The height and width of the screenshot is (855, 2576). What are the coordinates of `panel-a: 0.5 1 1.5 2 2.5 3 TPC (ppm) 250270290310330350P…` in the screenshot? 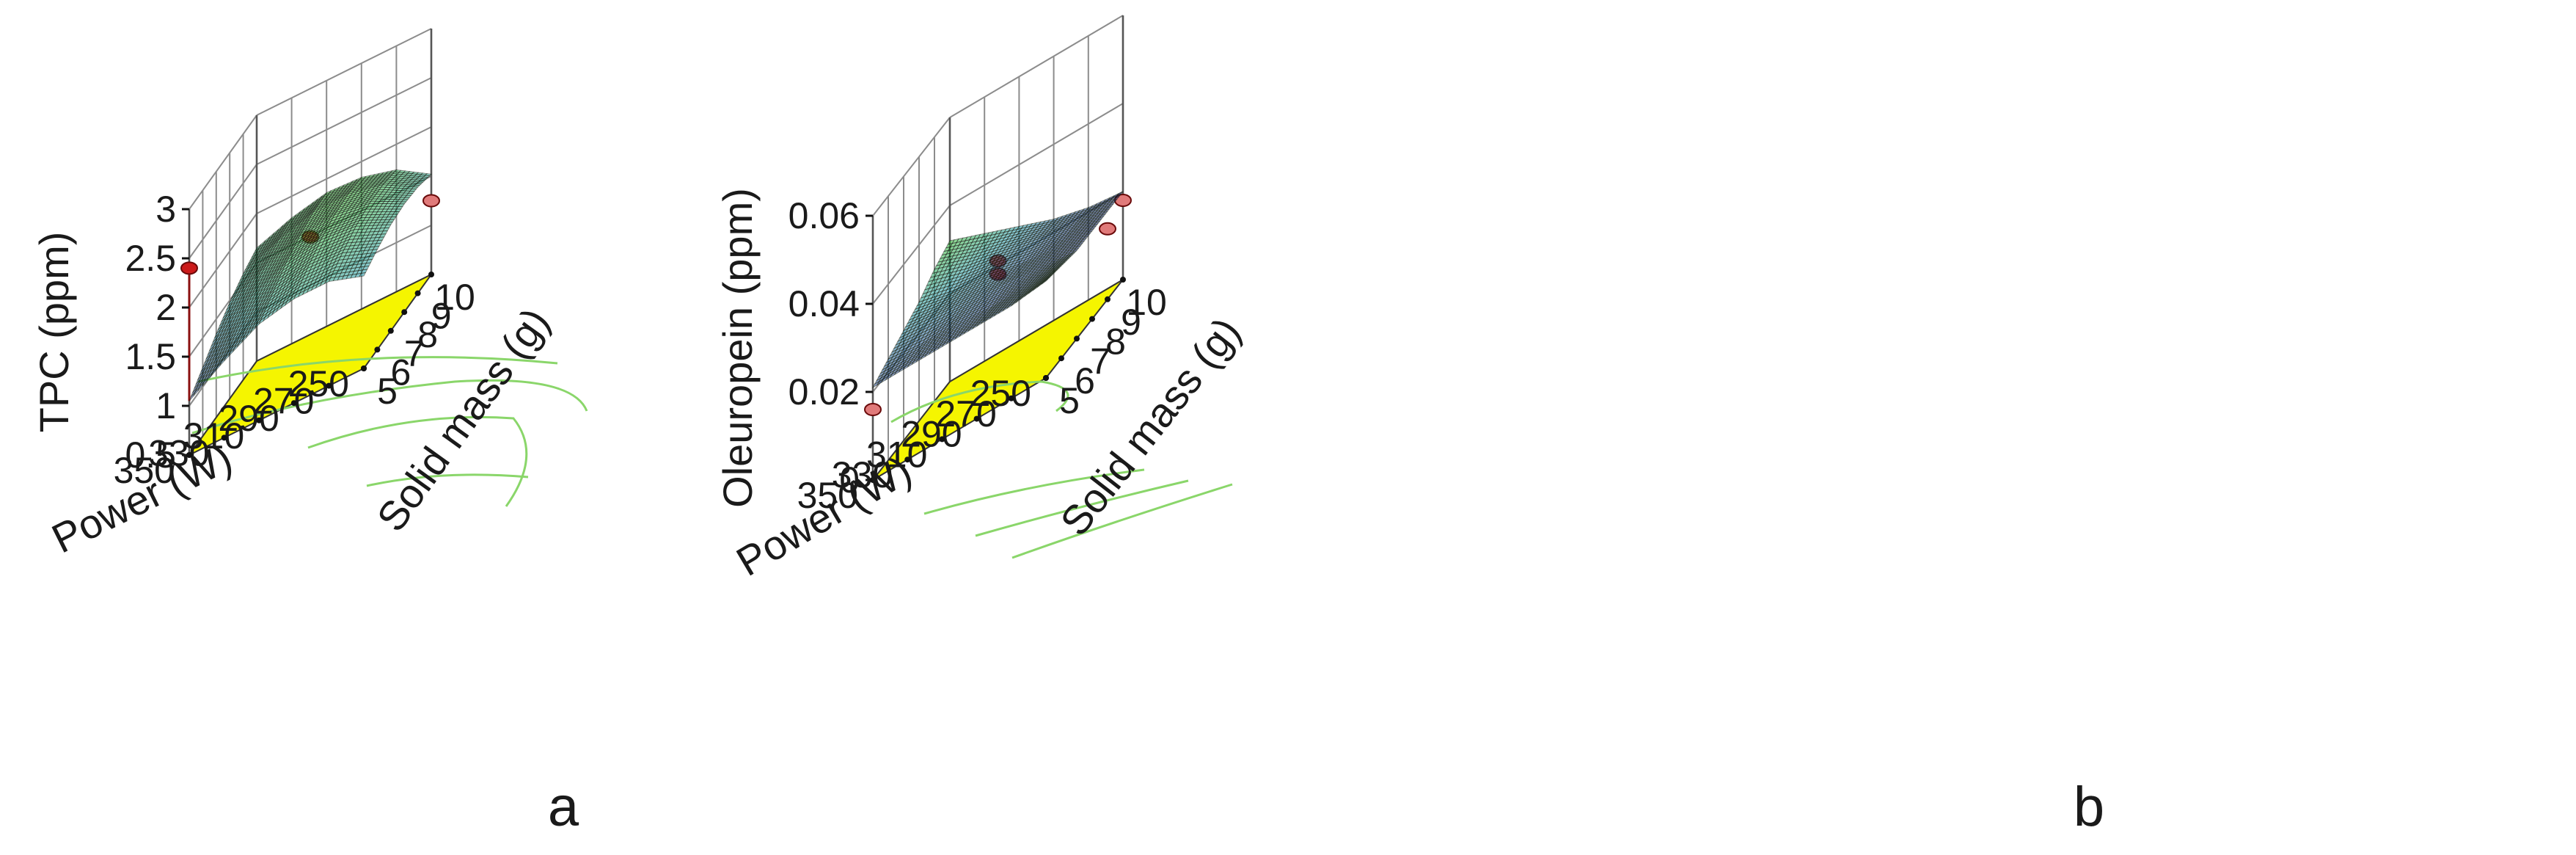 It's located at (309, 295).